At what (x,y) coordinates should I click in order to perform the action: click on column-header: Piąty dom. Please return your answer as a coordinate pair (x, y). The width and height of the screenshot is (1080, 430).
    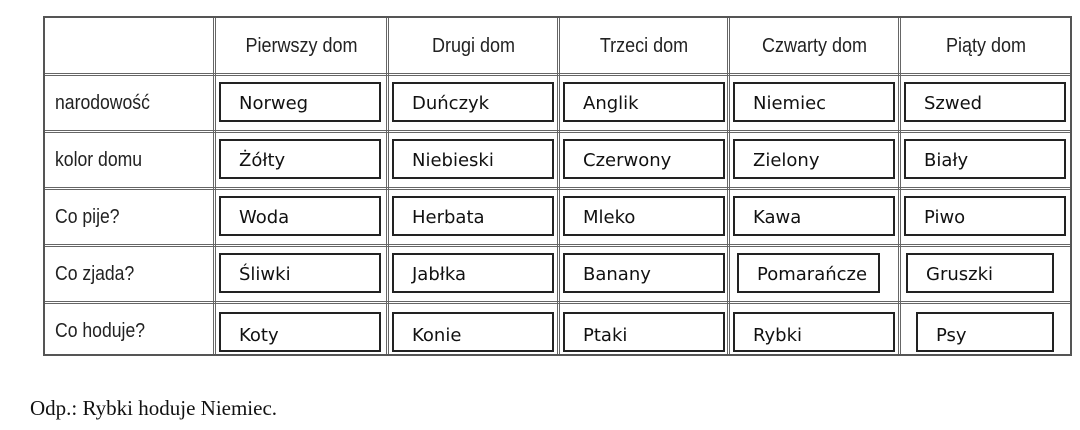
    Looking at the image, I should click on (986, 46).